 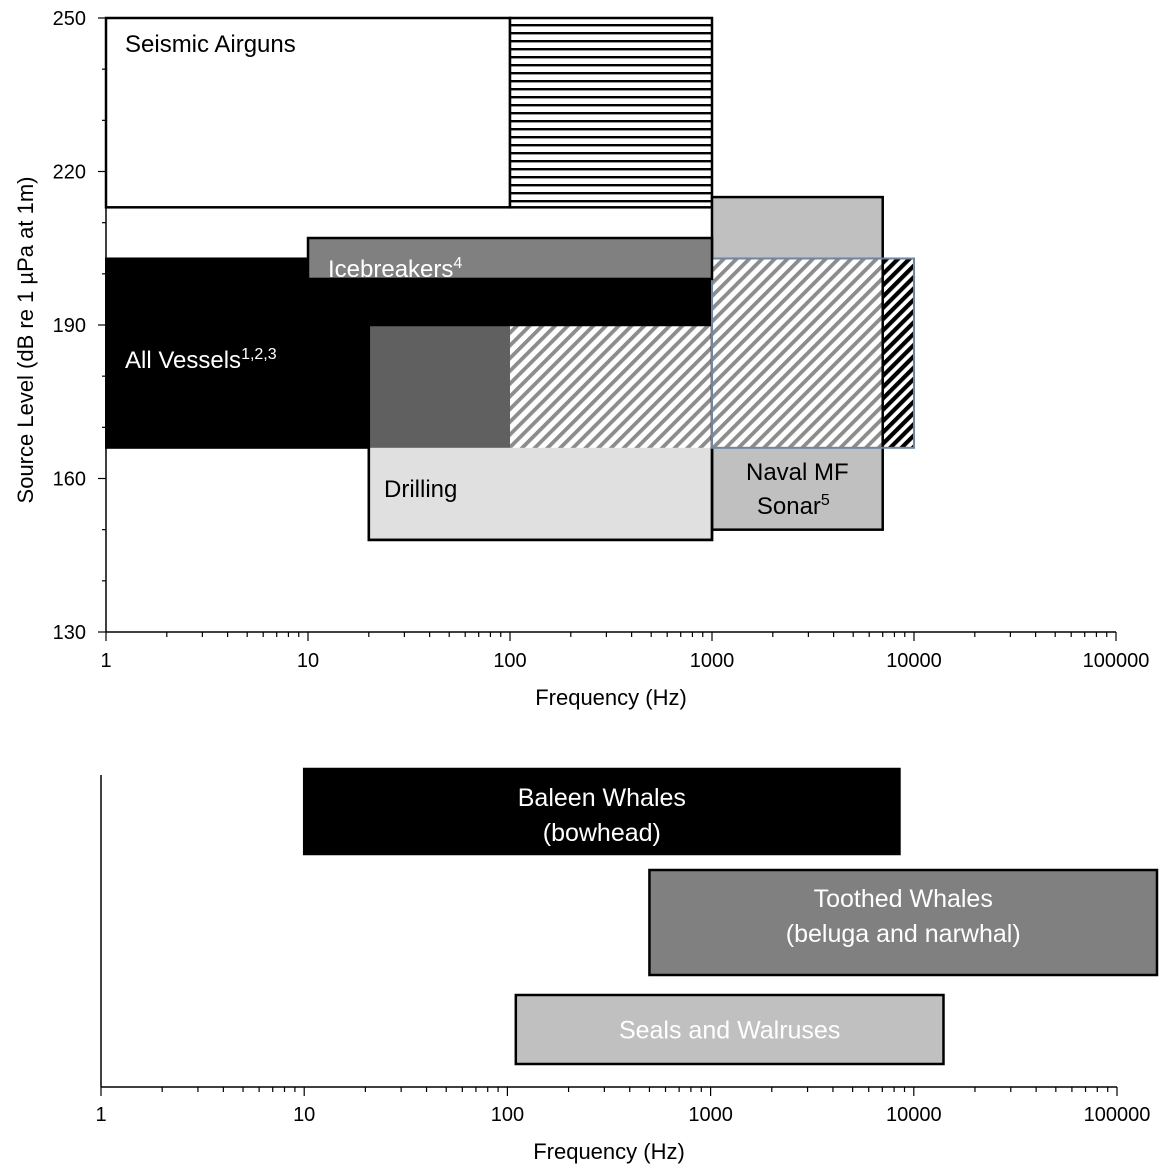 I want to click on y-tick-label: 160, so click(x=69, y=480).